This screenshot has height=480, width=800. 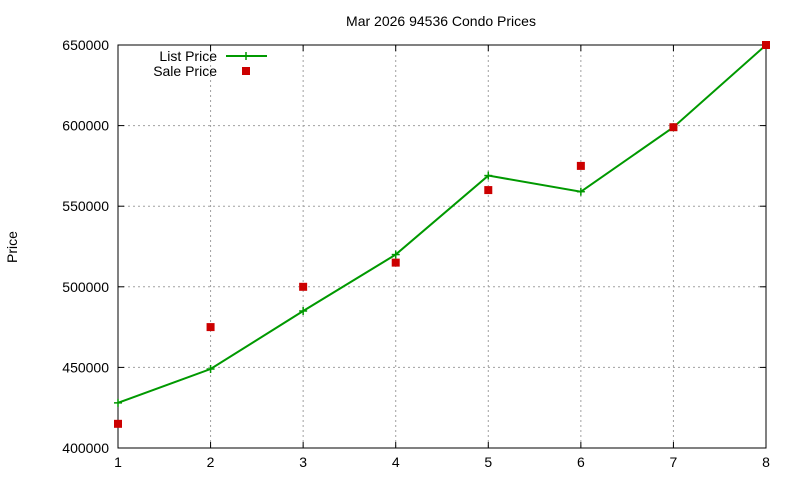 I want to click on y-tick-label: 500000, so click(x=85, y=287).